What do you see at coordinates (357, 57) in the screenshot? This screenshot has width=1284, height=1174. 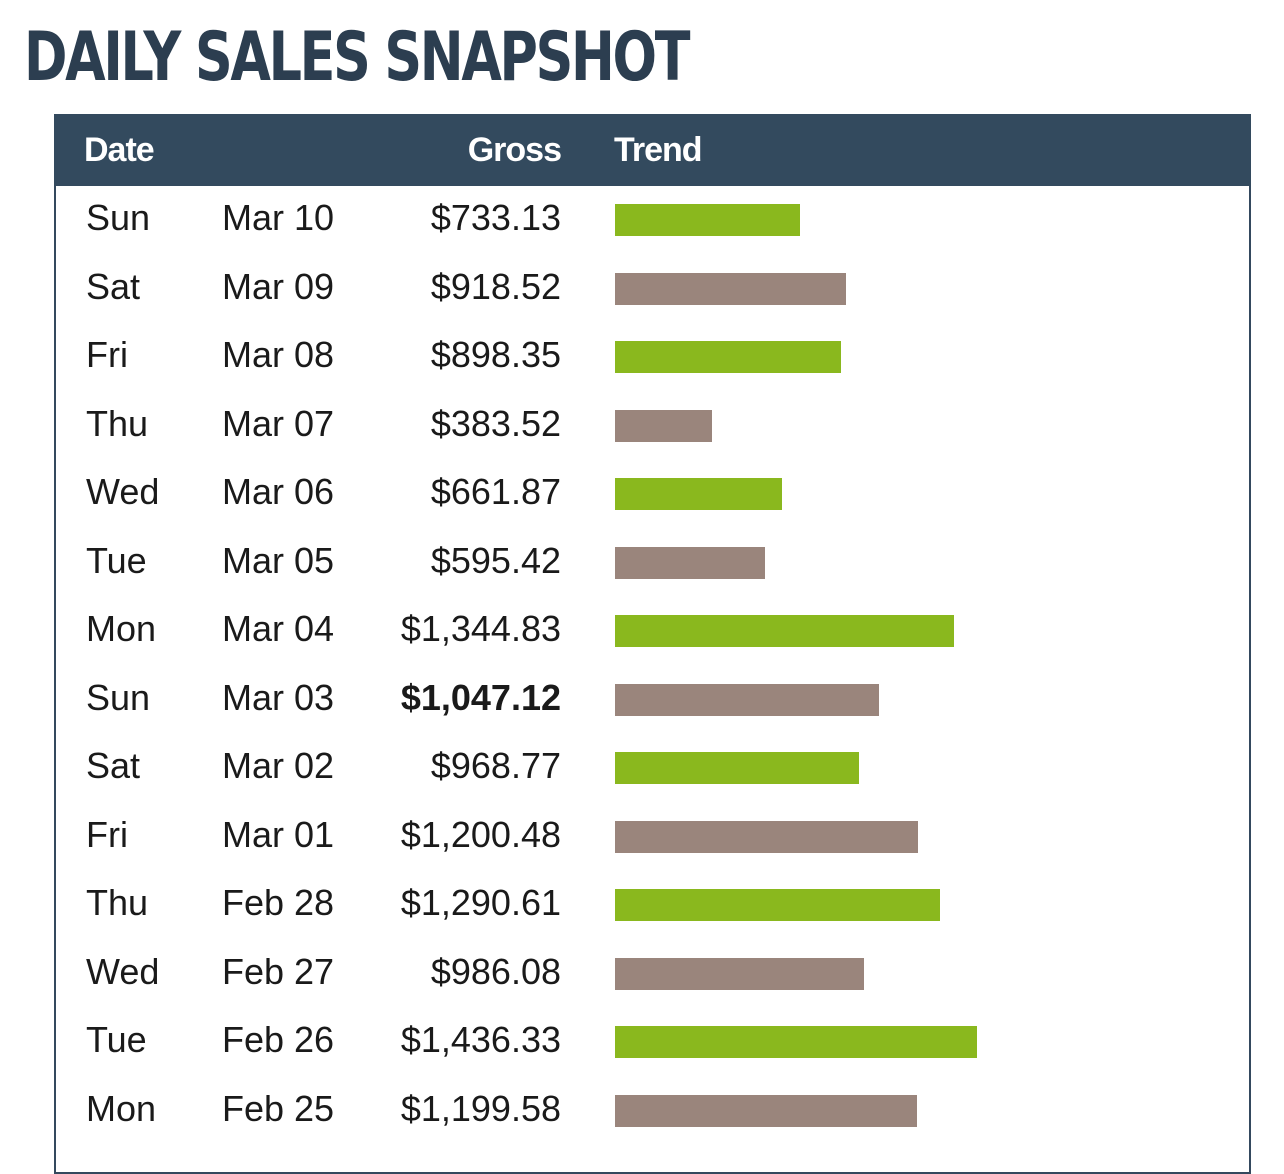 I see `page-title: DAILY SALES SNAPSHOT` at bounding box center [357, 57].